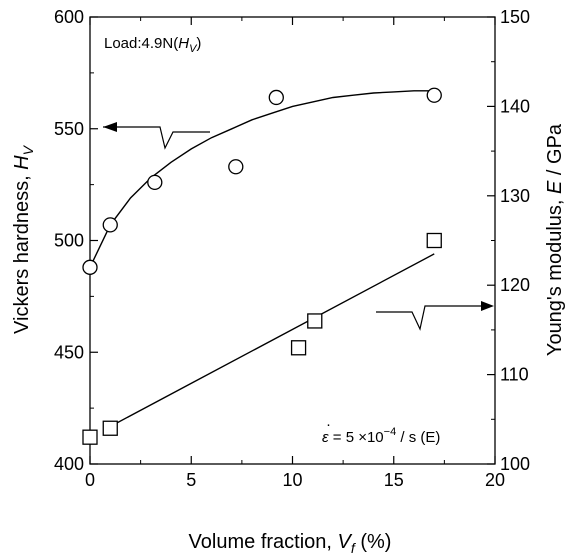  Describe the element at coordinates (487, 306) in the screenshot. I see `right-axis-arrowhead` at that location.